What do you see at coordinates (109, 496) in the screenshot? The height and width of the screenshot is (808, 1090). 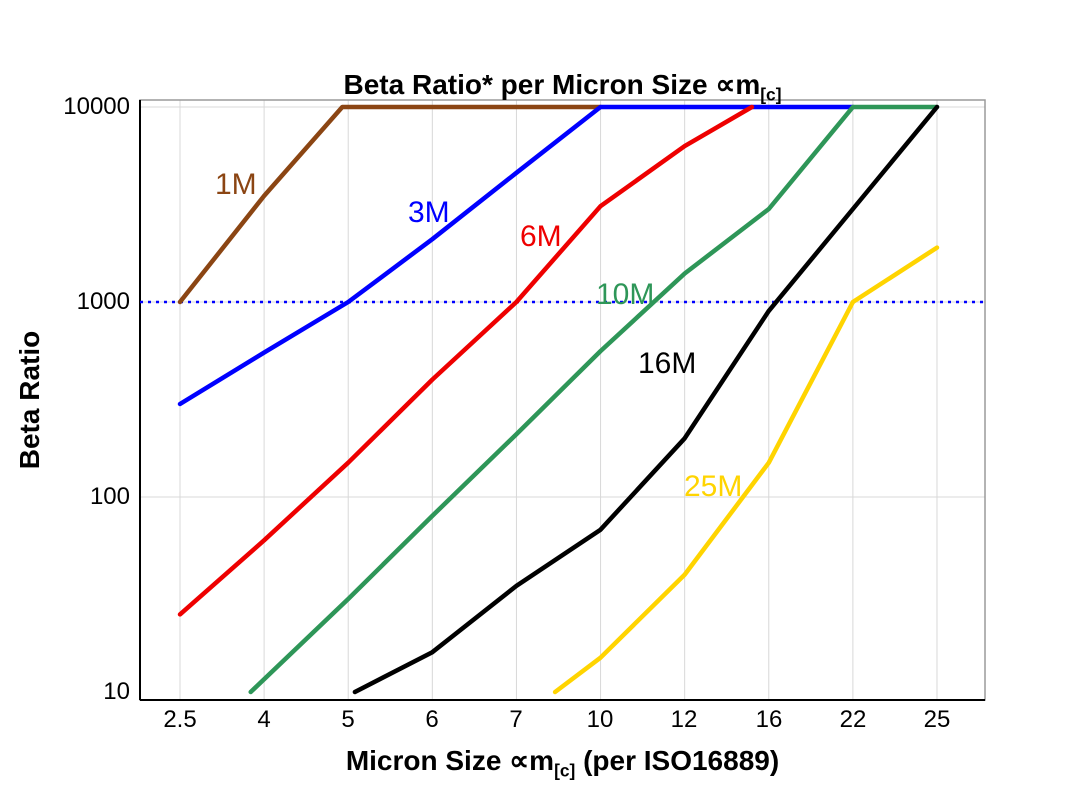 I see `y-tick-100: 100` at bounding box center [109, 496].